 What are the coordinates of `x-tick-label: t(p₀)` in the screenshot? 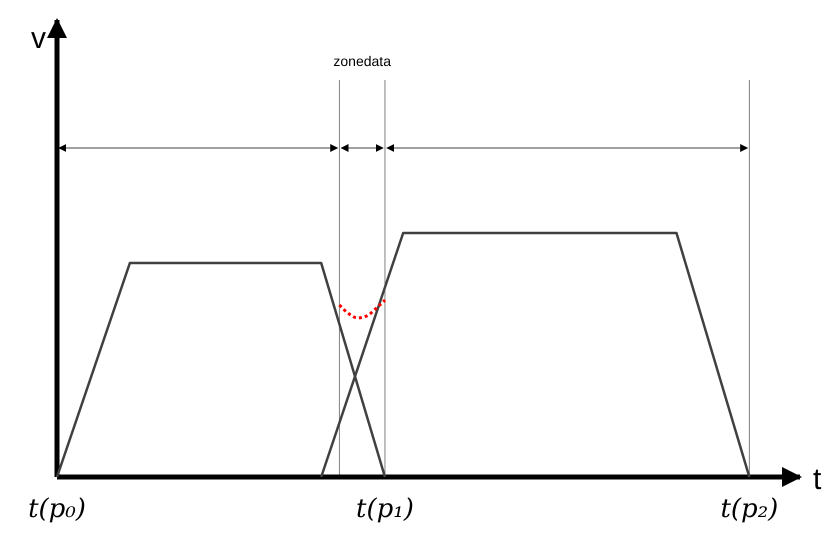 It's located at (57, 509).